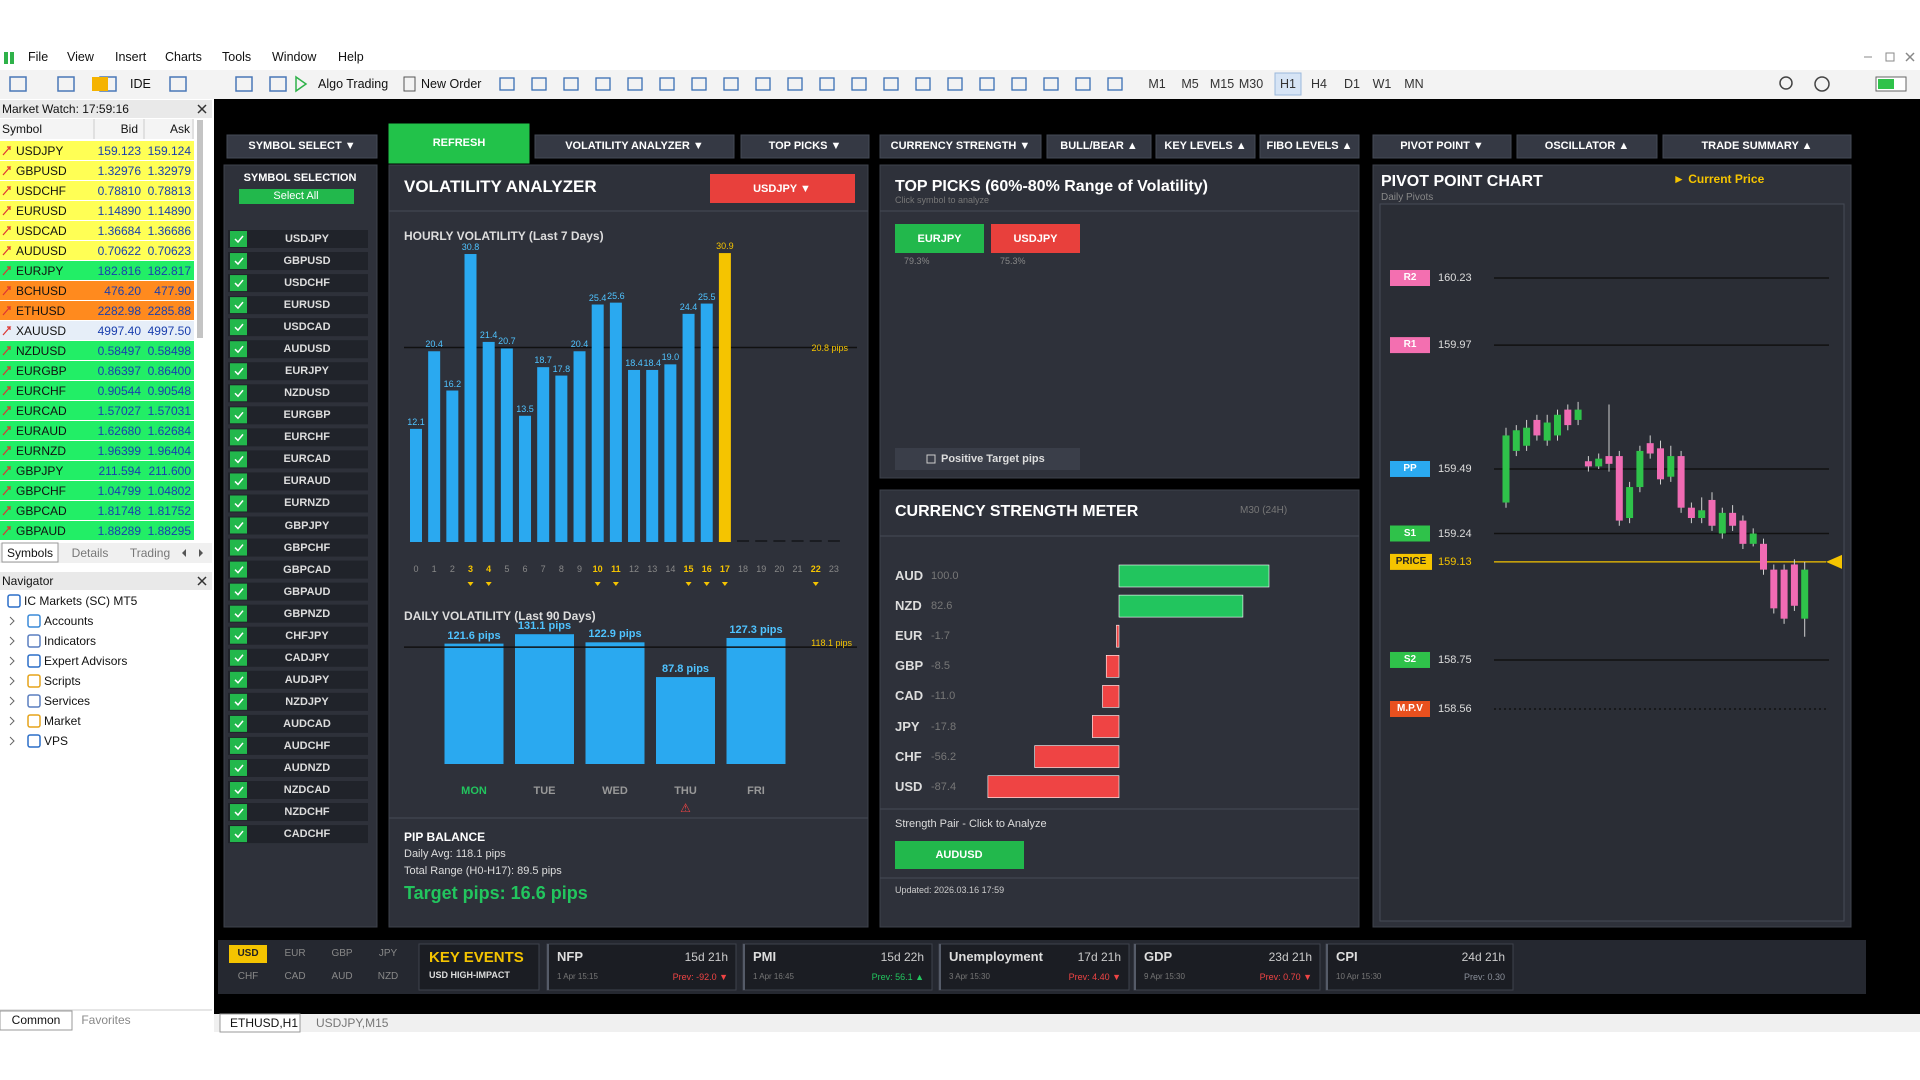 This screenshot has height=1080, width=1920. Describe the element at coordinates (342, 976) in the screenshot. I see `currency-filter: AUD` at that location.